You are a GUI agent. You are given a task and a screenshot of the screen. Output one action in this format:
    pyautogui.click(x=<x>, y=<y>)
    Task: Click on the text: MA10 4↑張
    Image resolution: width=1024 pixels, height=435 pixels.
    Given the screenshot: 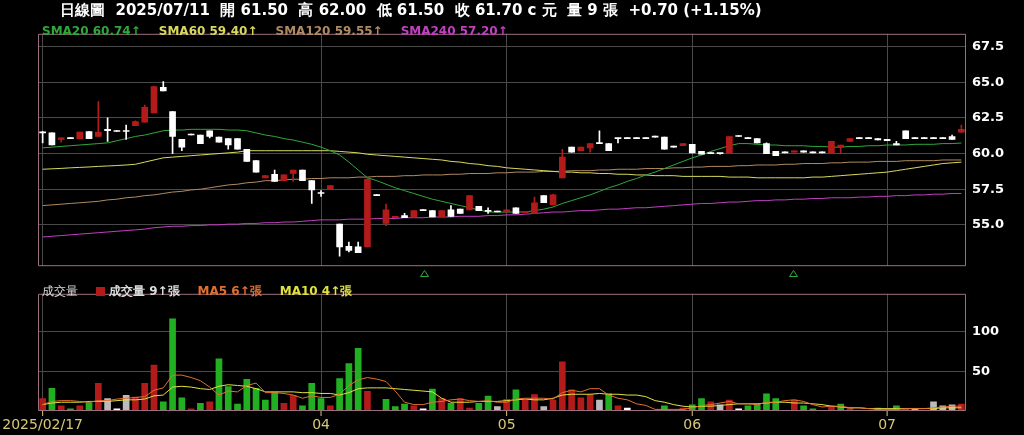 What is the action you would take?
    pyautogui.click(x=316, y=291)
    